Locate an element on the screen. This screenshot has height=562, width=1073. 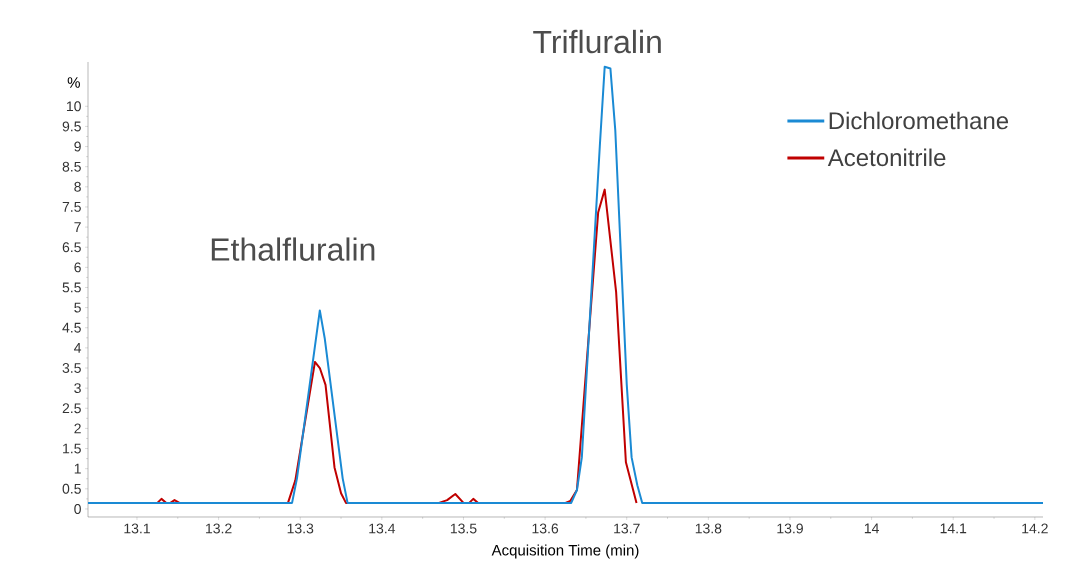
annotation: Ethalfluralin is located at coordinates (293, 249).